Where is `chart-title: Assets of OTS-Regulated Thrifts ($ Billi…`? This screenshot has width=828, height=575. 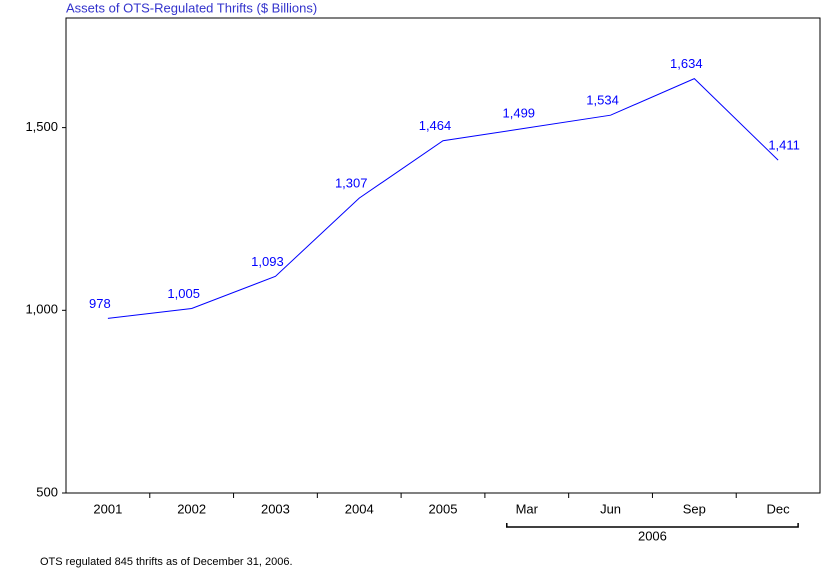
chart-title: Assets of OTS-Regulated Thrifts ($ Billi… is located at coordinates (191, 7).